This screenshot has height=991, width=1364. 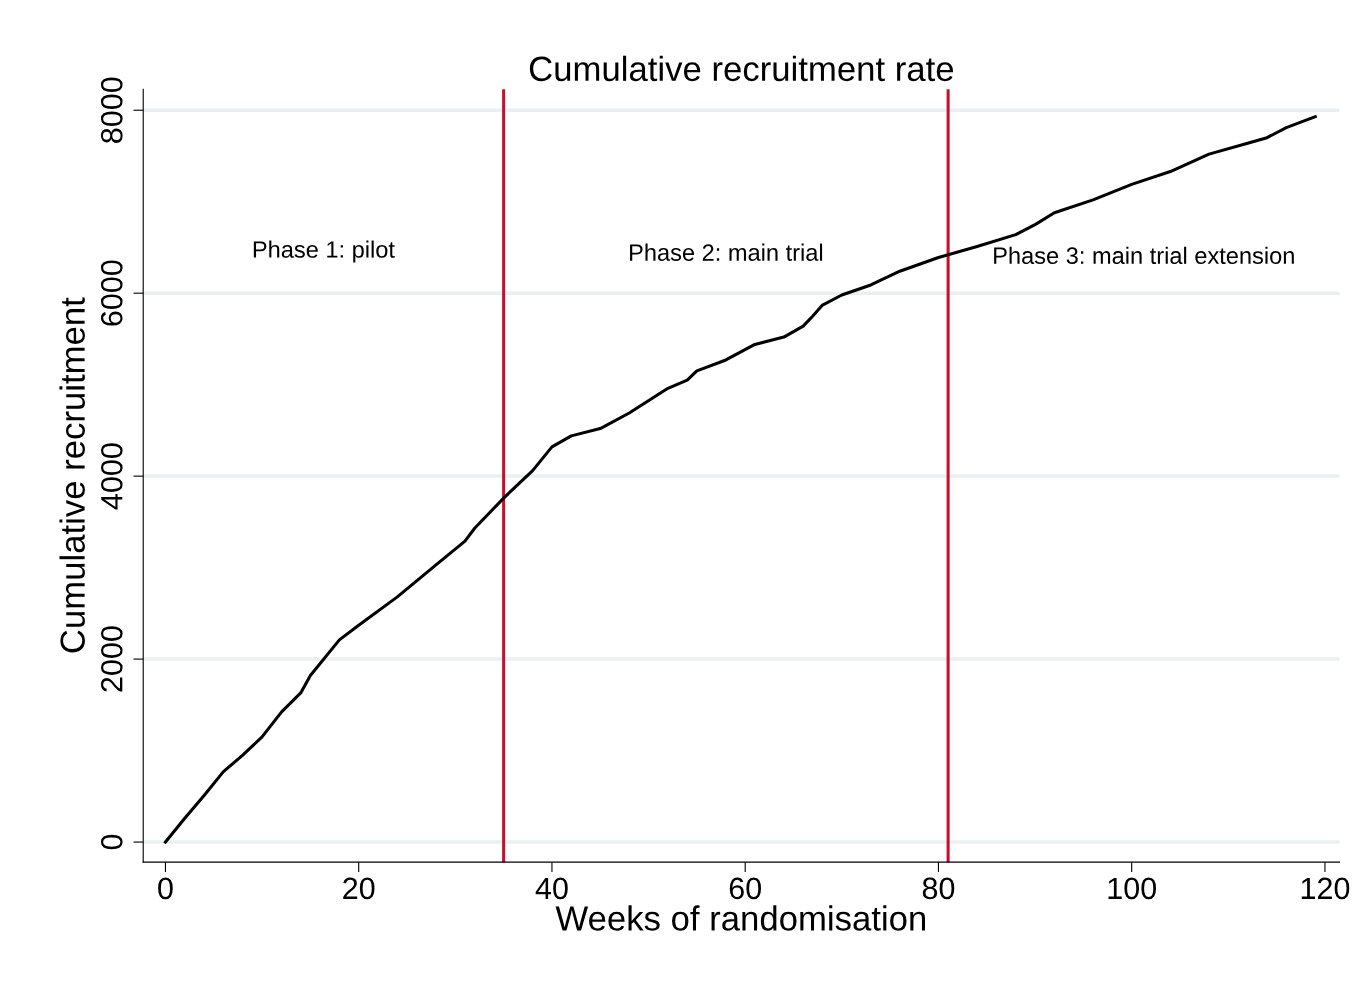 What do you see at coordinates (551, 888) in the screenshot?
I see `x-tick-label: 40` at bounding box center [551, 888].